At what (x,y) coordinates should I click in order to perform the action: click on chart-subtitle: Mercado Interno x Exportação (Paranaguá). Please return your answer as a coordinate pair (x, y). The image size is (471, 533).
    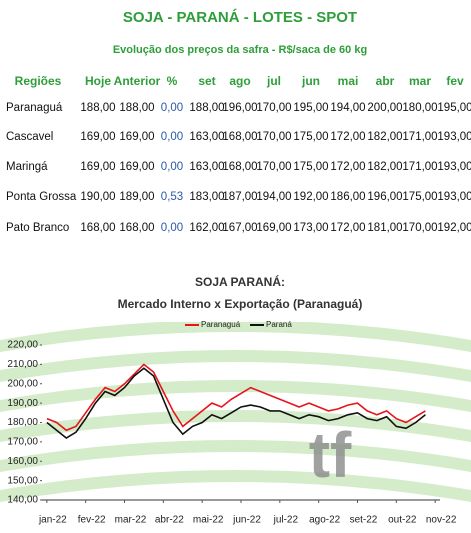
    Looking at the image, I should click on (240, 304).